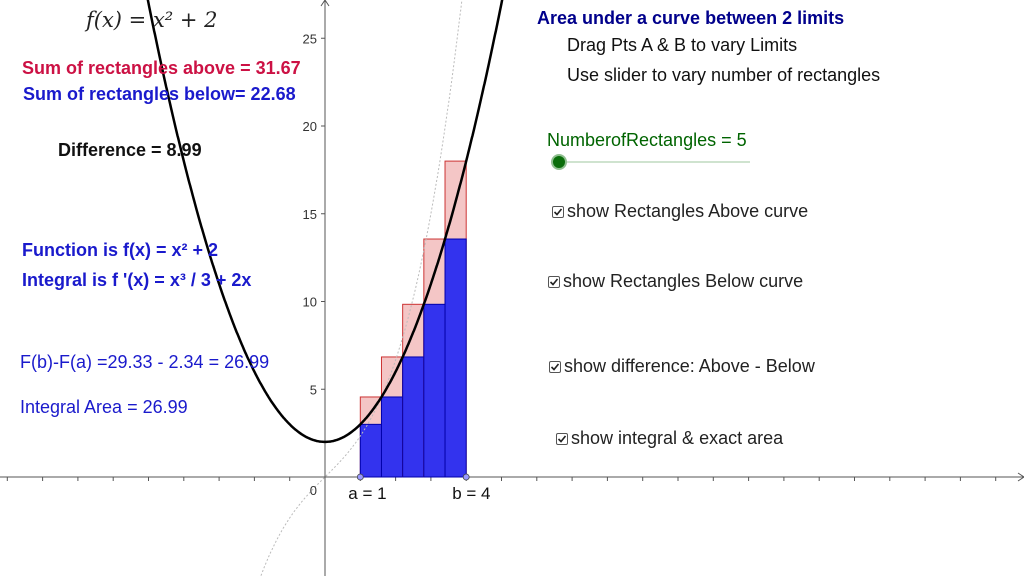 This screenshot has width=1024, height=576. Describe the element at coordinates (691, 18) in the screenshot. I see `instructions-title: Area under a curve between 2 limits` at that location.